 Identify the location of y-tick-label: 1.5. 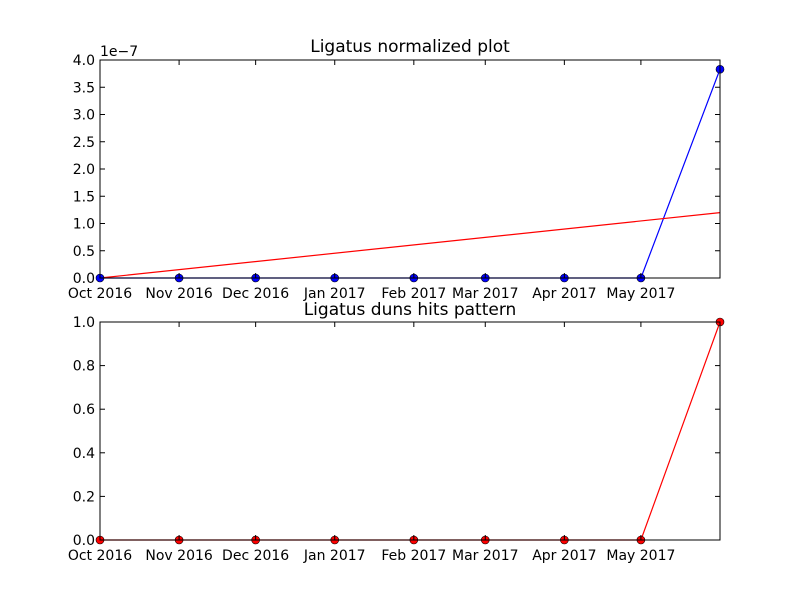
(84, 197).